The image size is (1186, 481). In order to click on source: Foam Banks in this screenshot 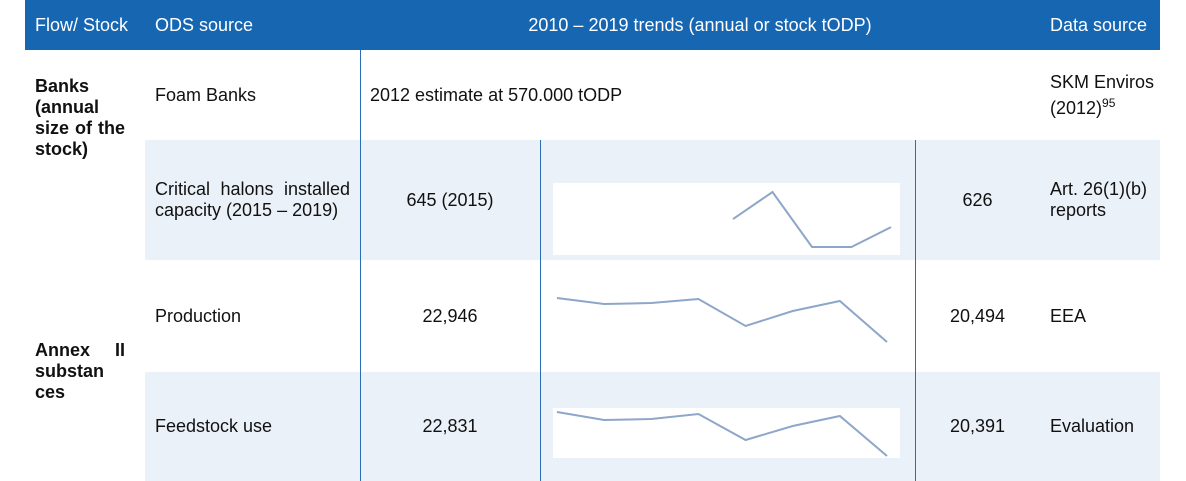, I will do `click(206, 94)`.